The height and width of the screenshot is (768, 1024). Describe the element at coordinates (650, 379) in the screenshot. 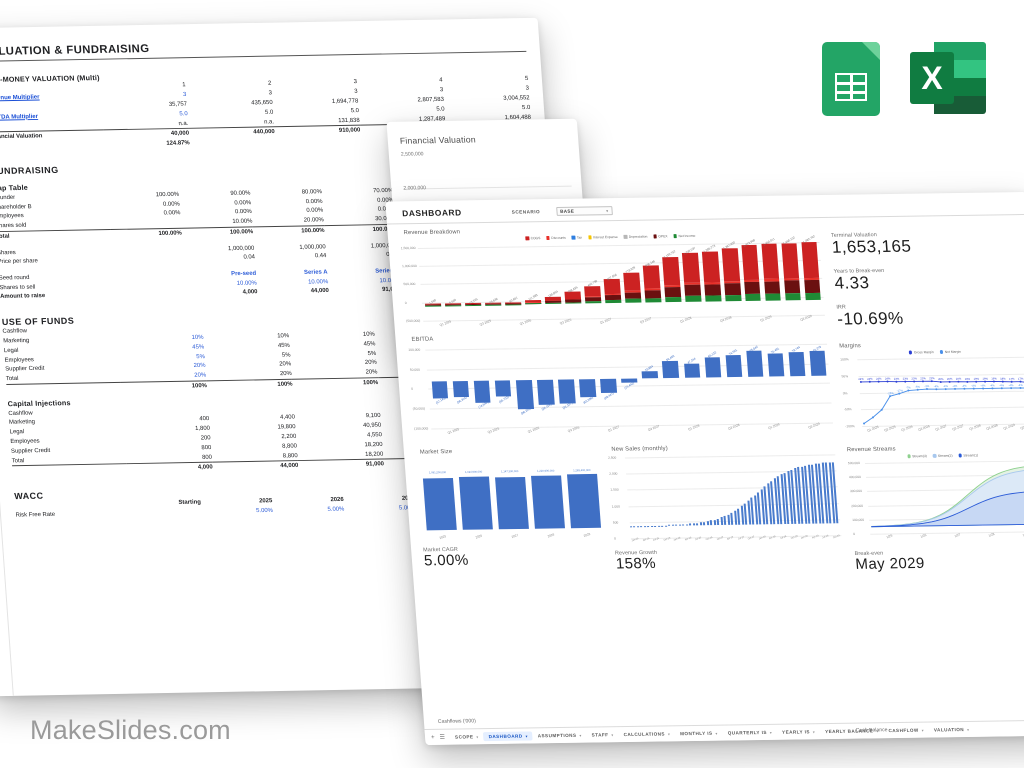

I see `bar: 23,884` at that location.